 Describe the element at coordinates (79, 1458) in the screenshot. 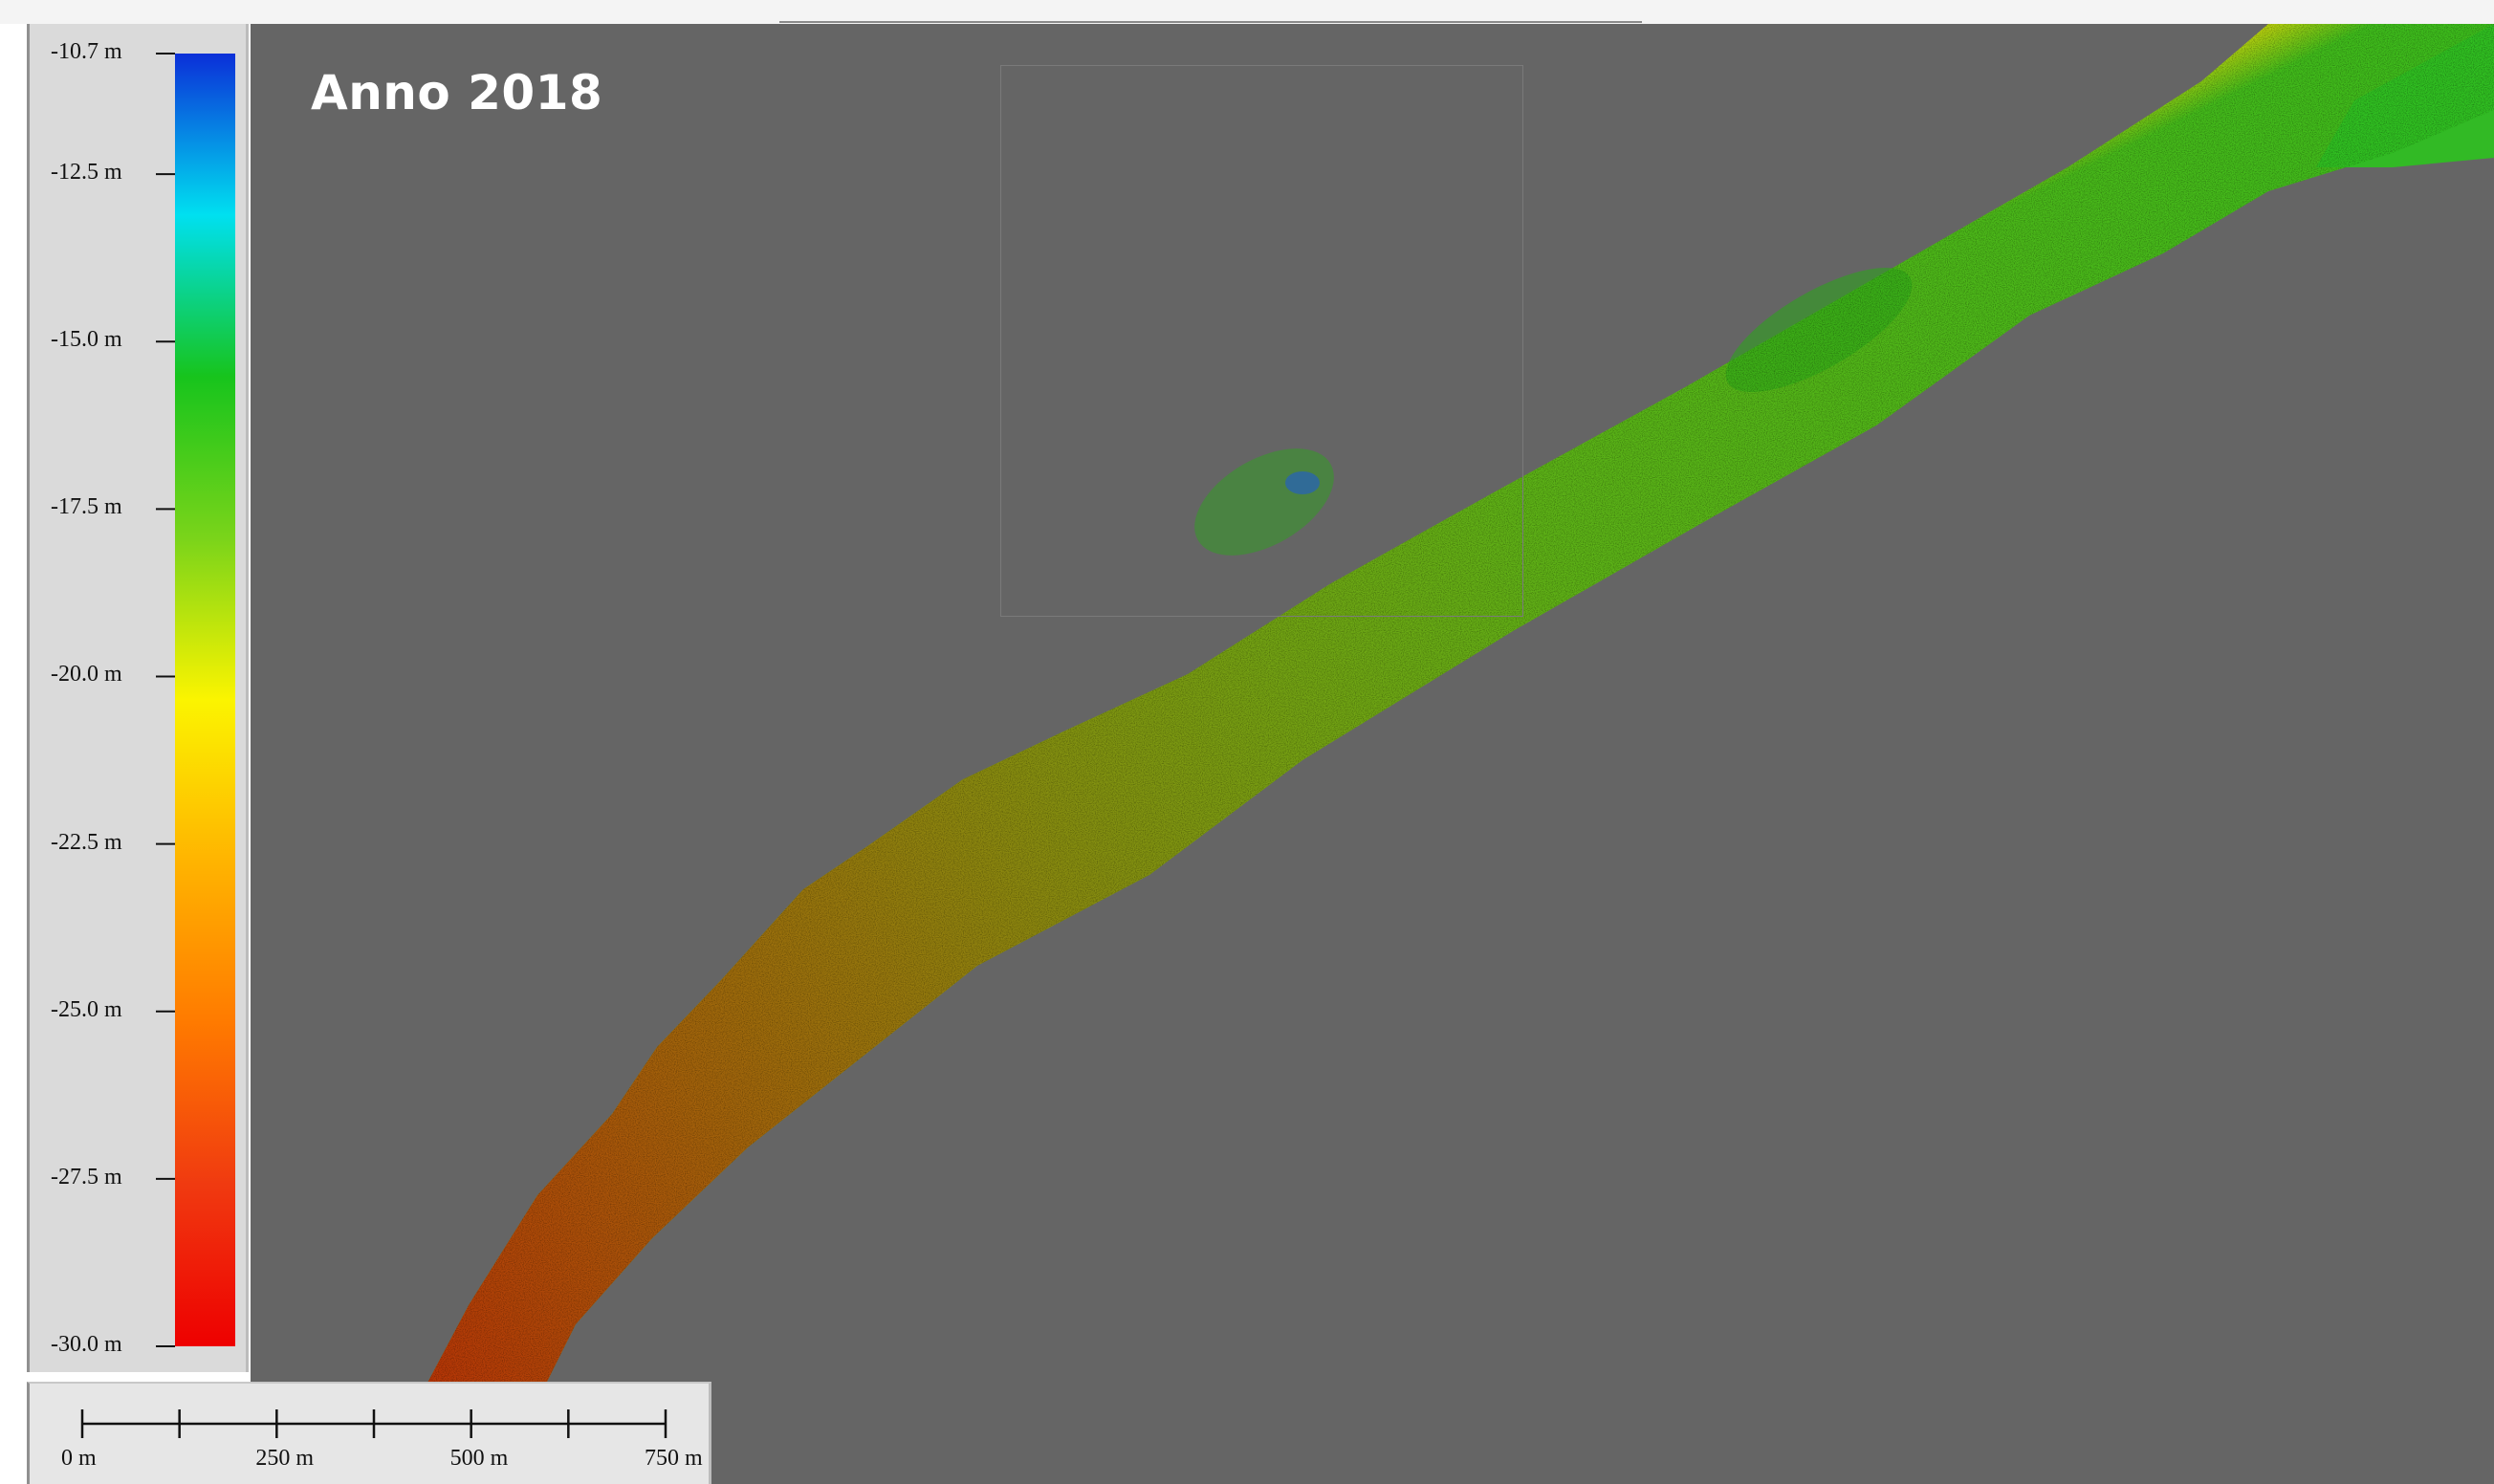

I see `scale-label: 0 m` at that location.